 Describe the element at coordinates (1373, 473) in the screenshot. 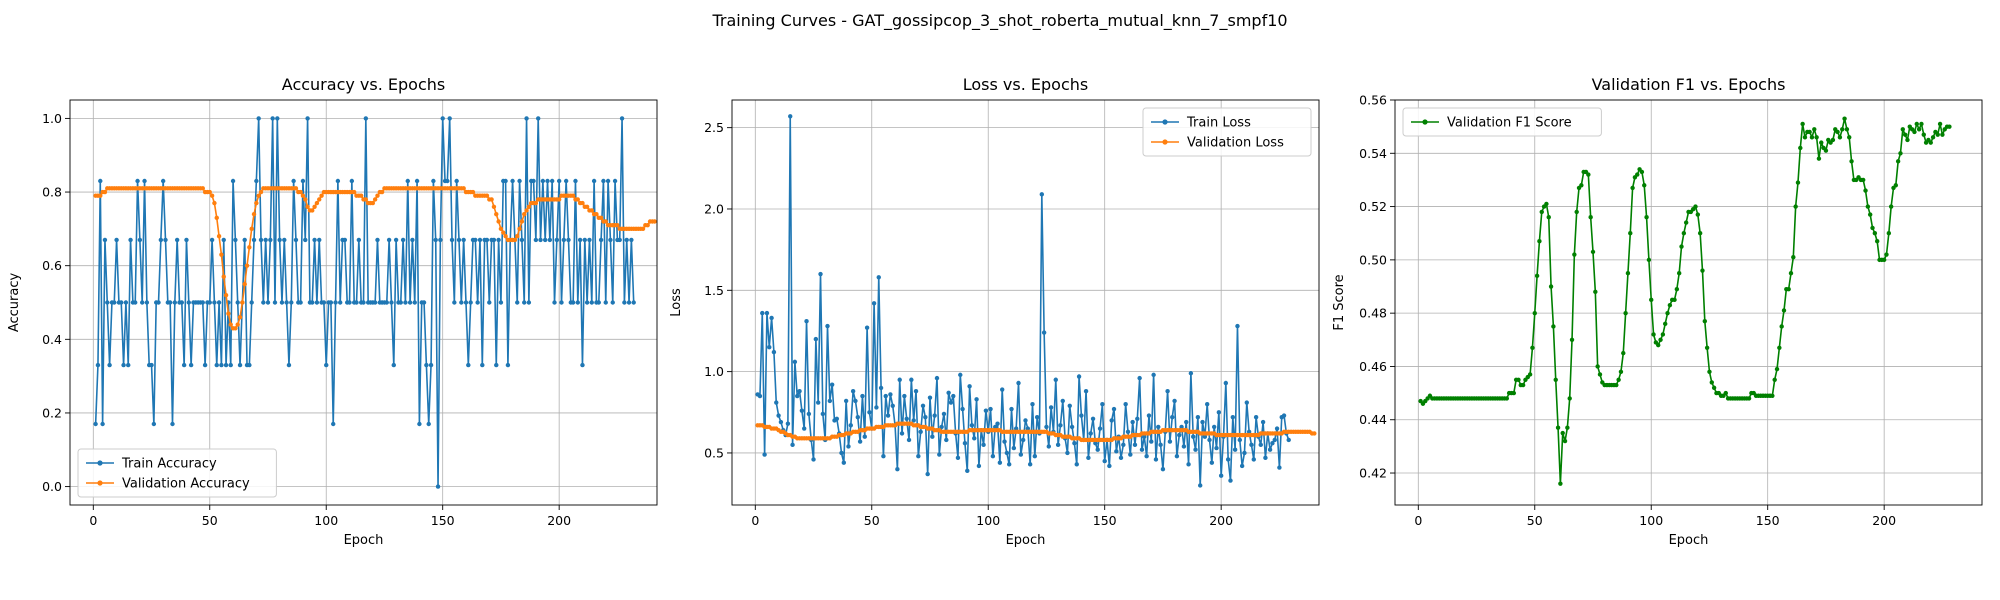

I see `y-tick-label: 0.42` at that location.